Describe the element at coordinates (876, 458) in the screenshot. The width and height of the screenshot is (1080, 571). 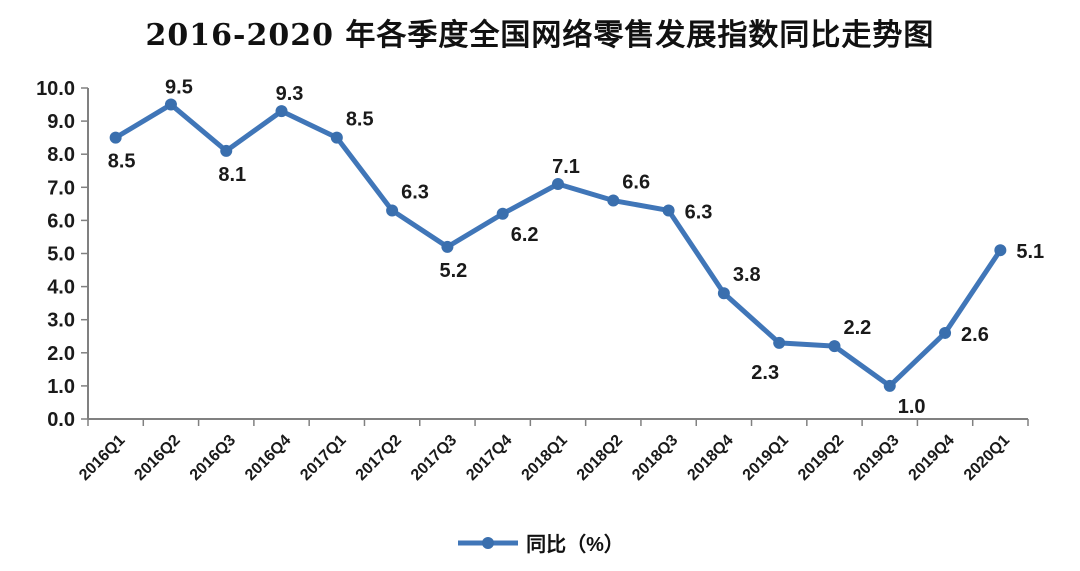
I see `x-tick-label: 2019Q3` at that location.